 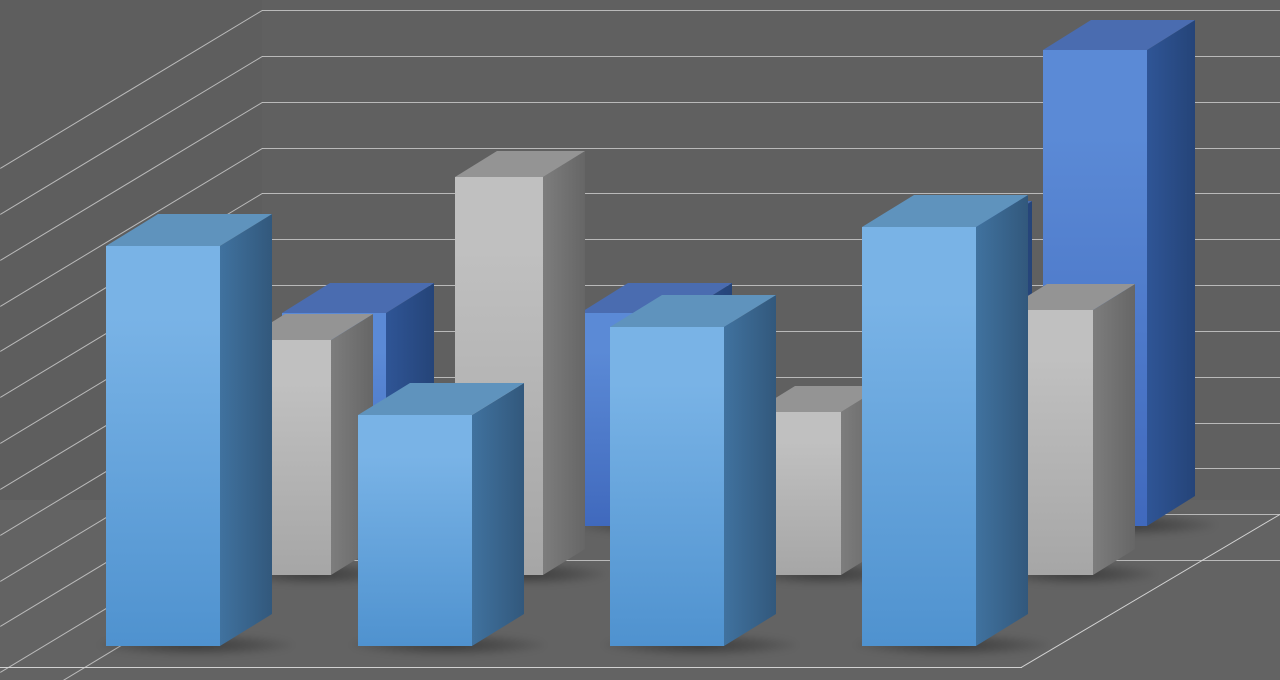 I want to click on floor-front-edge, so click(x=511, y=667).